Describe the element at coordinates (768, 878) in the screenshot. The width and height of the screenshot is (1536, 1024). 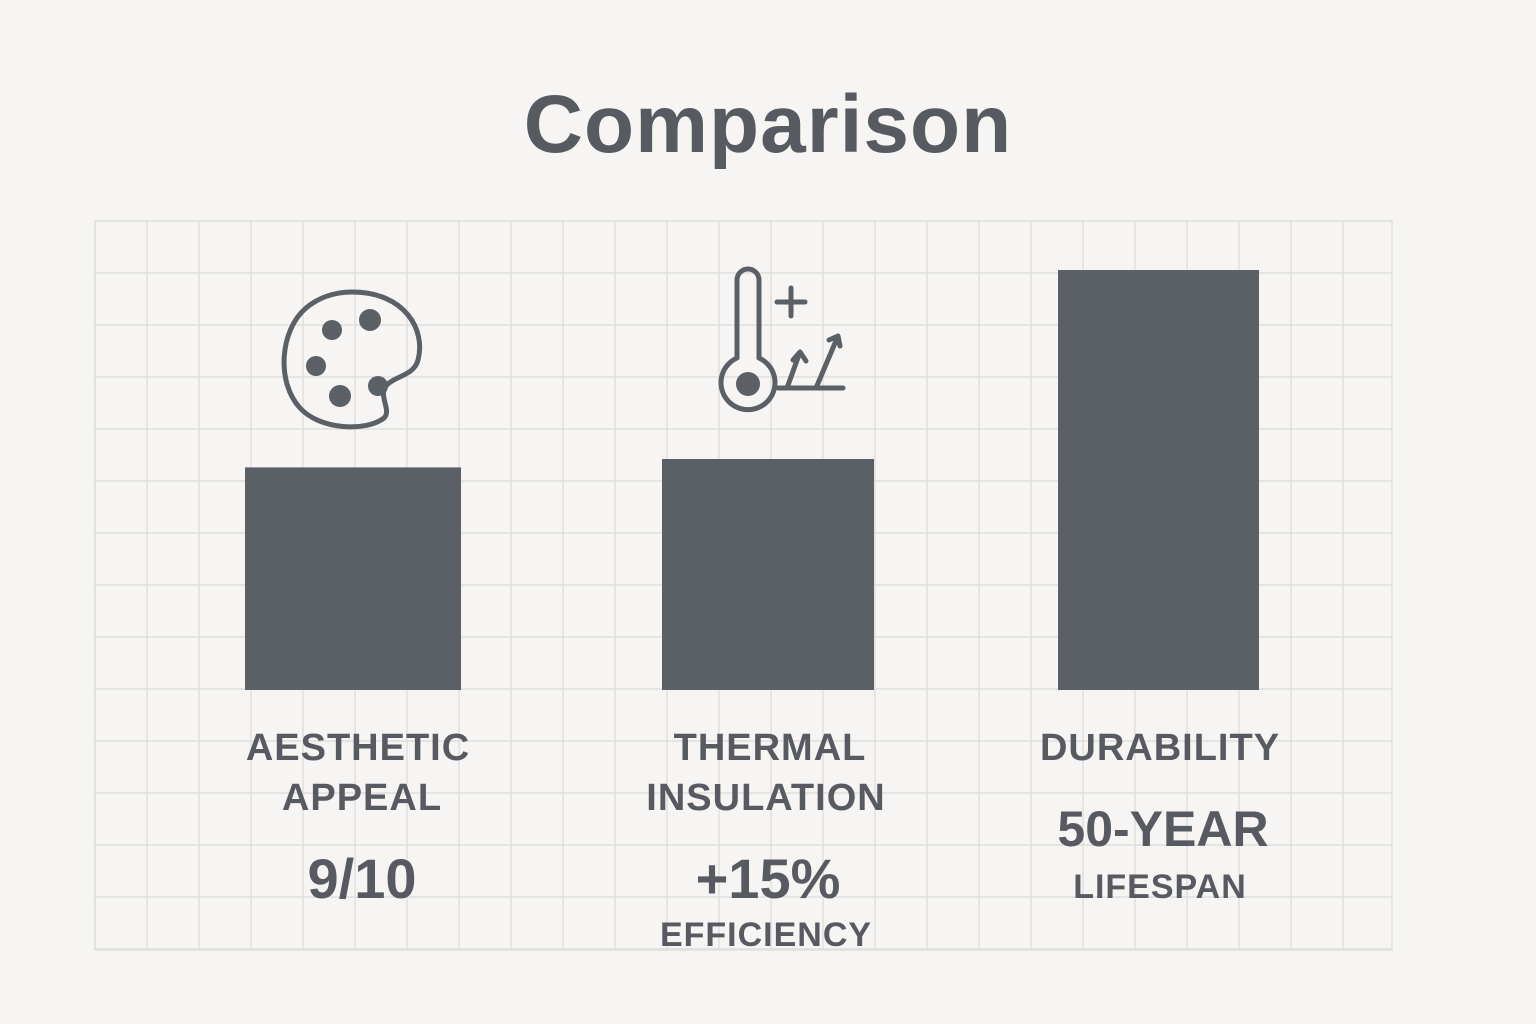
I see `value-label-thermal: +15%` at that location.